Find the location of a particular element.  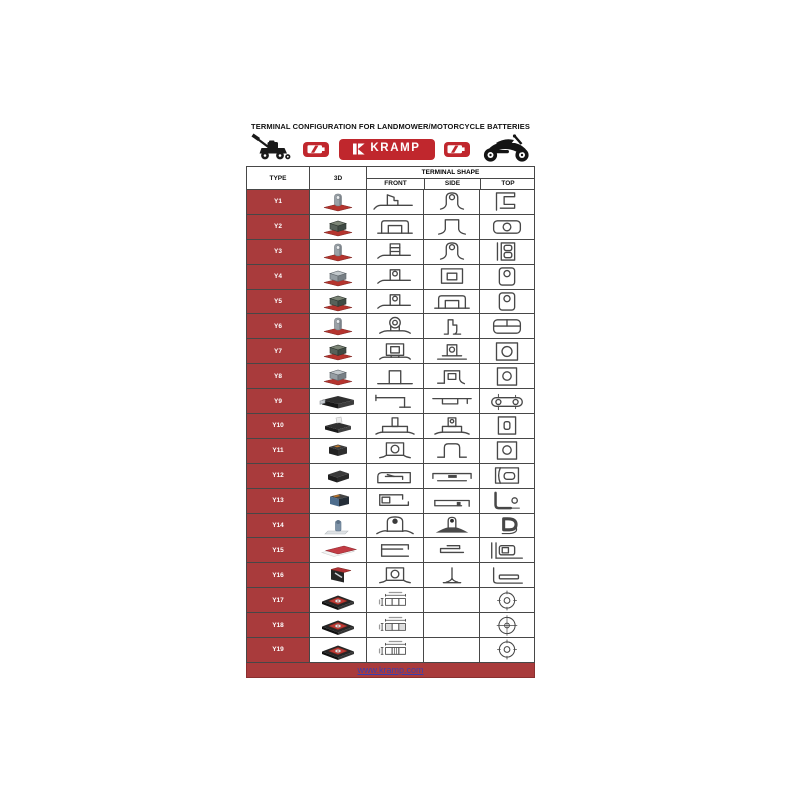

rect-circle-icon is located at coordinates (507, 351).